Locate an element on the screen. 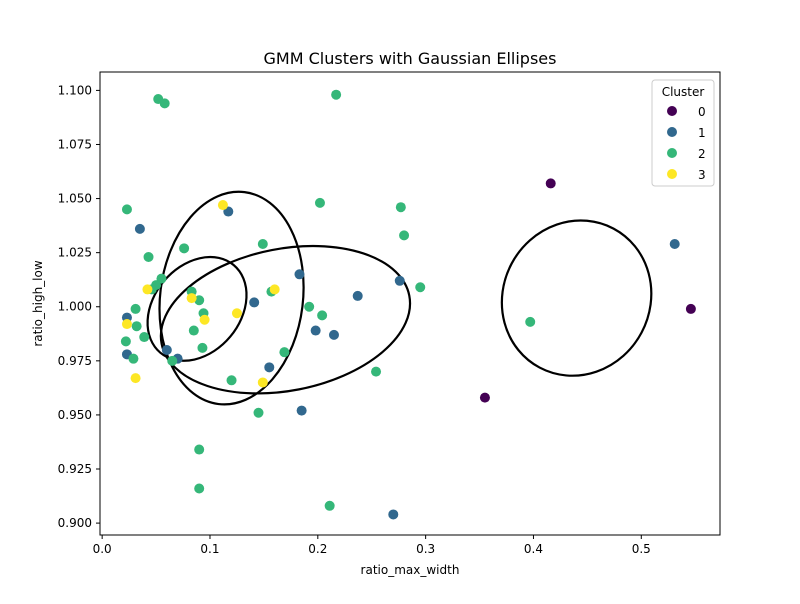 The width and height of the screenshot is (800, 604). legend-entry: 0 is located at coordinates (686, 112).